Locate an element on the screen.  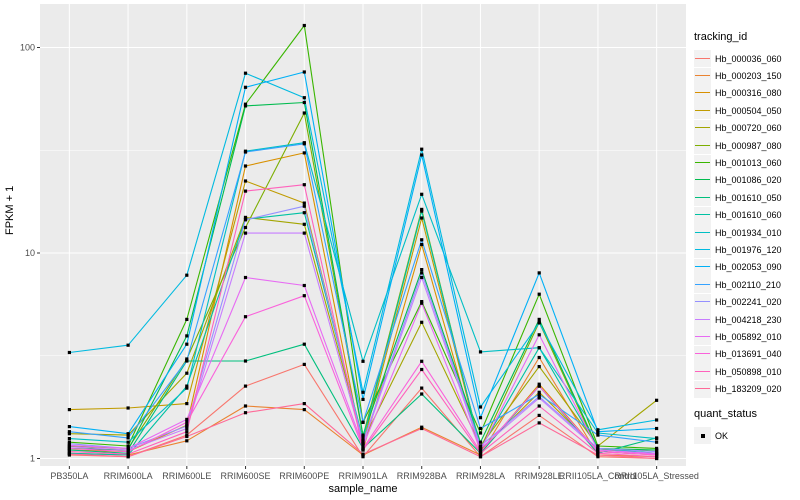
legend-item: Hb_001013_060 is located at coordinates (746, 163).